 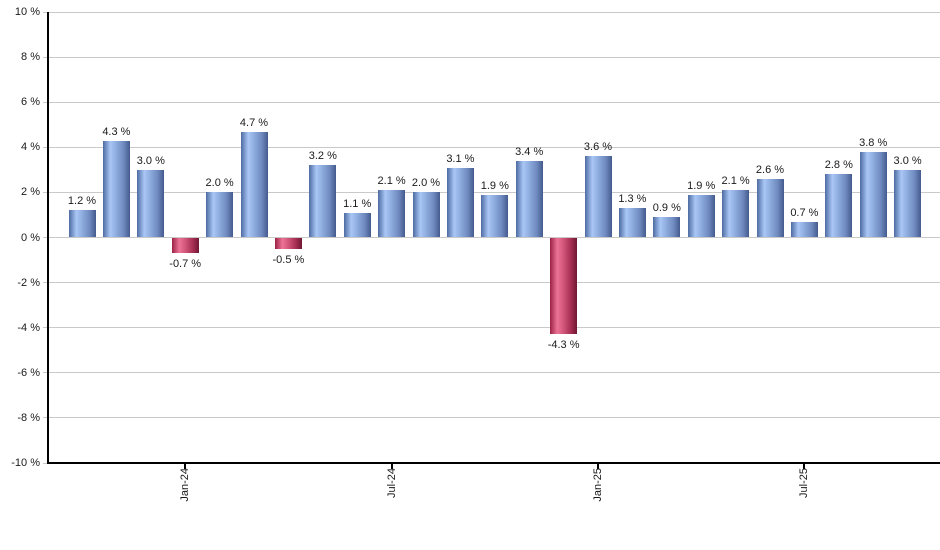 What do you see at coordinates (322, 156) in the screenshot?
I see `bar-value-label: 3.2 %` at bounding box center [322, 156].